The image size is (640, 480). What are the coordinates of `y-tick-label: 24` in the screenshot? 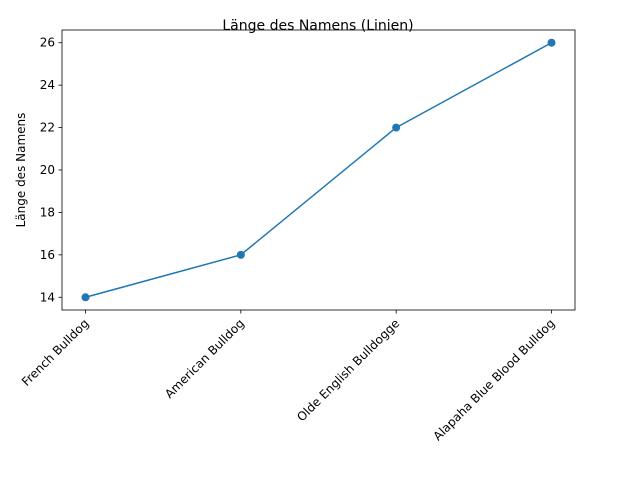 It's located at (47, 85).